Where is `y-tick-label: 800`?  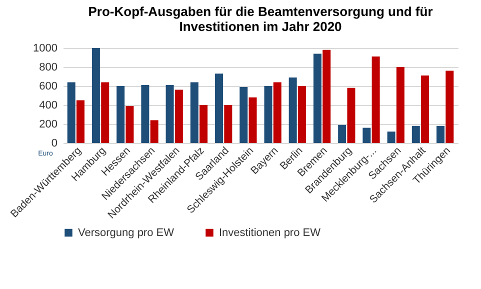
y-tick-label: 800 is located at coordinates (48, 68).